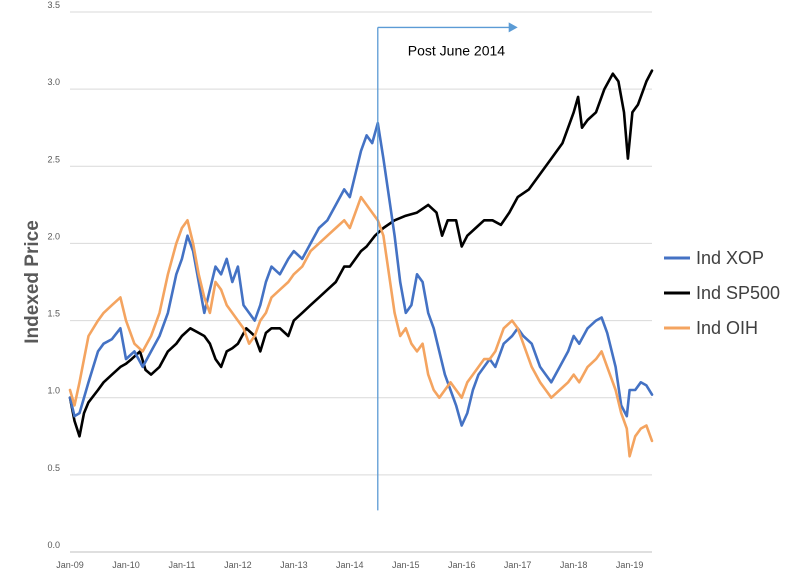 The image size is (800, 580). I want to click on x-tick-label: Jan-13, so click(294, 565).